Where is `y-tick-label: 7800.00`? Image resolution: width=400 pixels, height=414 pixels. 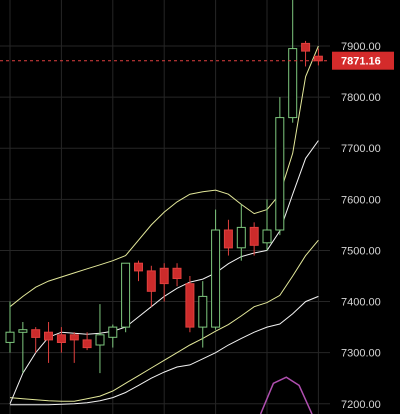
y-tick-label: 7800.00 is located at coordinates (361, 98).